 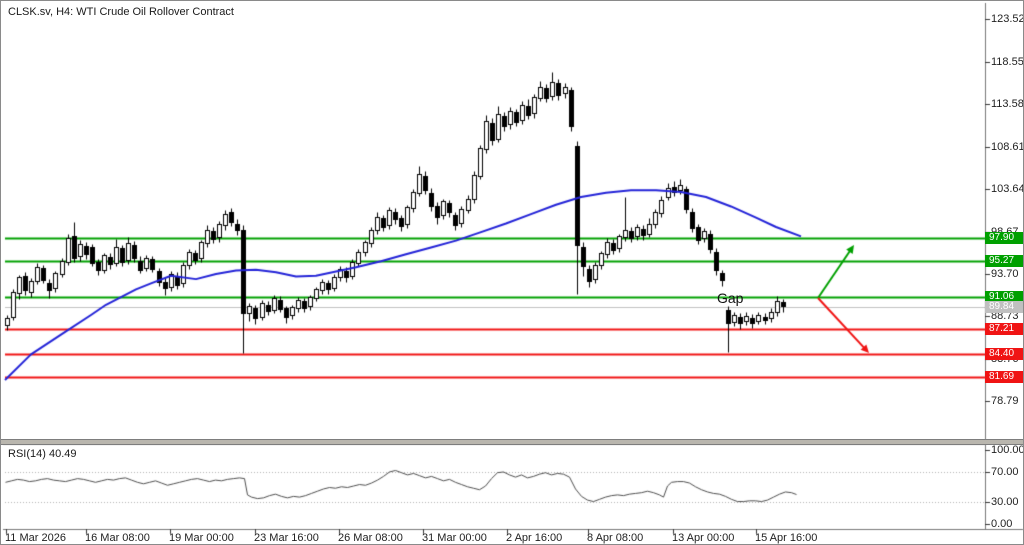 What do you see at coordinates (1005, 316) in the screenshot?
I see `price-axis-label: 88.73` at bounding box center [1005, 316].